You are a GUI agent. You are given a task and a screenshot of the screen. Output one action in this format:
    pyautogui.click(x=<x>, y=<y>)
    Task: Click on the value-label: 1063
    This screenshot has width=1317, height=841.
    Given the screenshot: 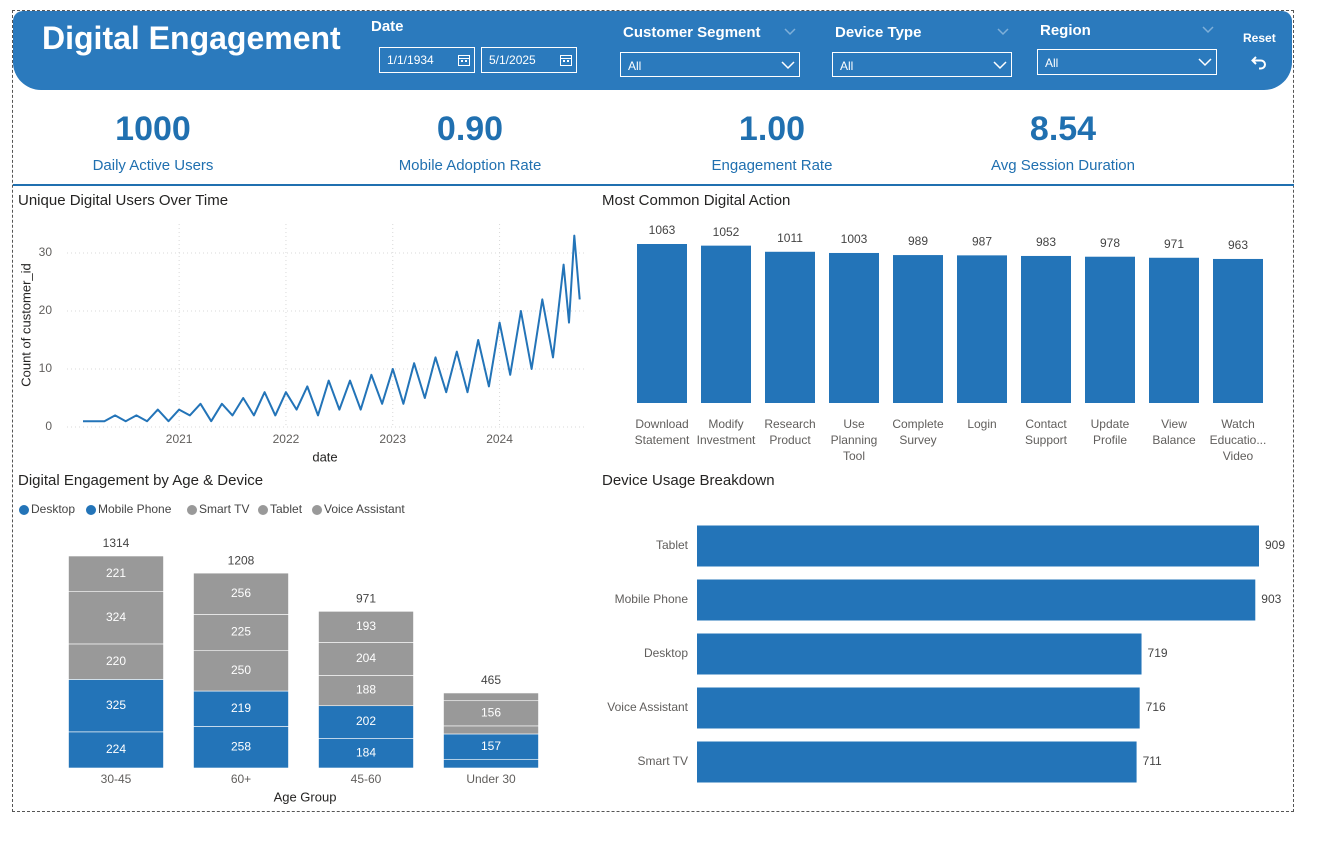 What is the action you would take?
    pyautogui.click(x=662, y=230)
    